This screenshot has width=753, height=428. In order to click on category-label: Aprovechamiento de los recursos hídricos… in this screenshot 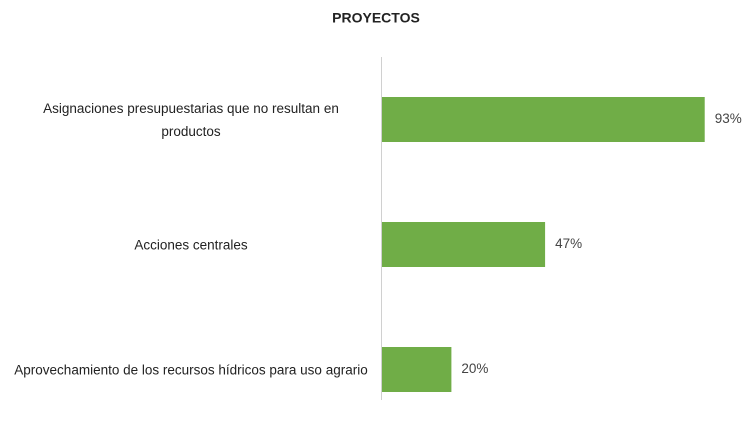, I will do `click(191, 369)`.